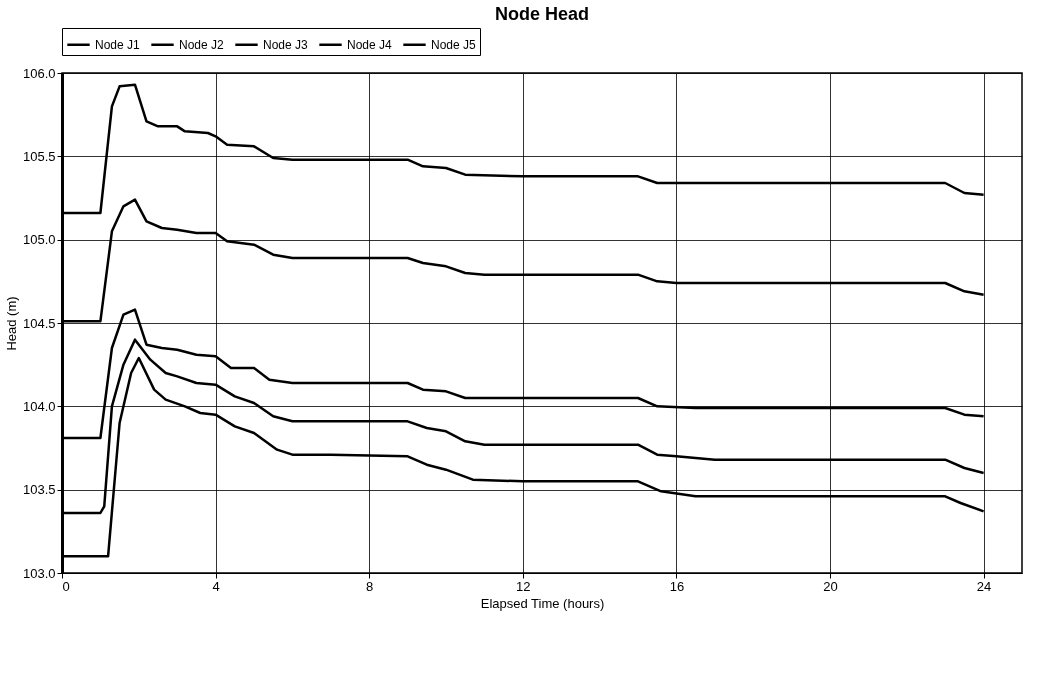 This screenshot has height=689, width=1052. I want to click on x-tick-label: 4, so click(216, 586).